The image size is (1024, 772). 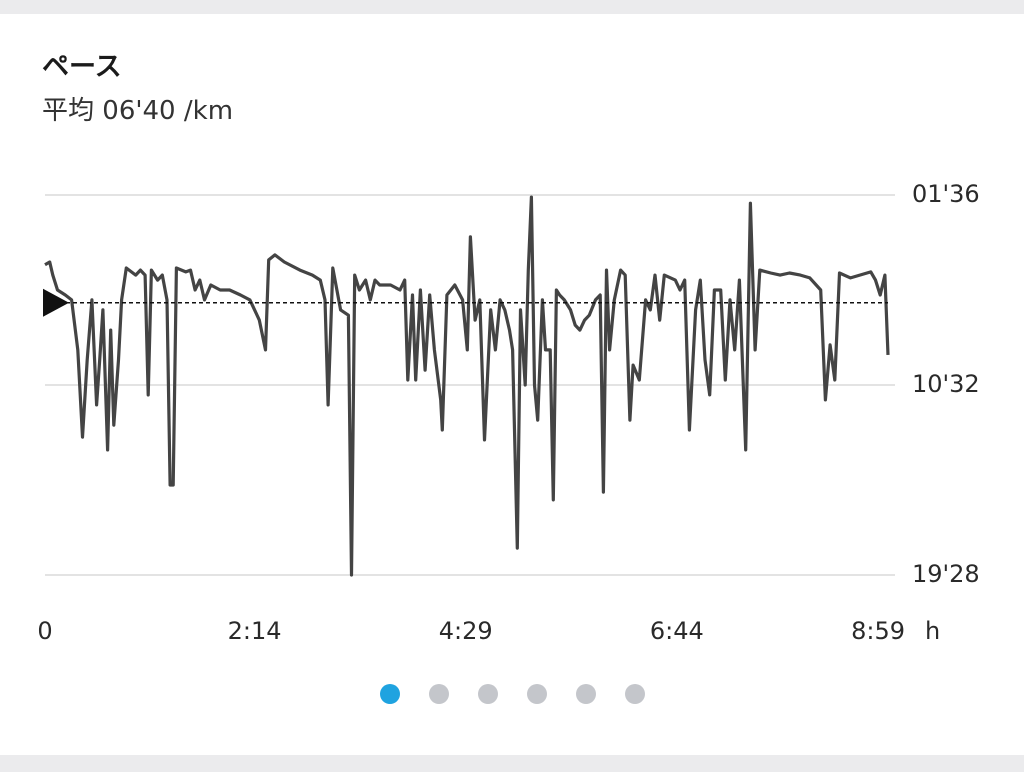 What do you see at coordinates (56, 302) in the screenshot?
I see `average-marker` at bounding box center [56, 302].